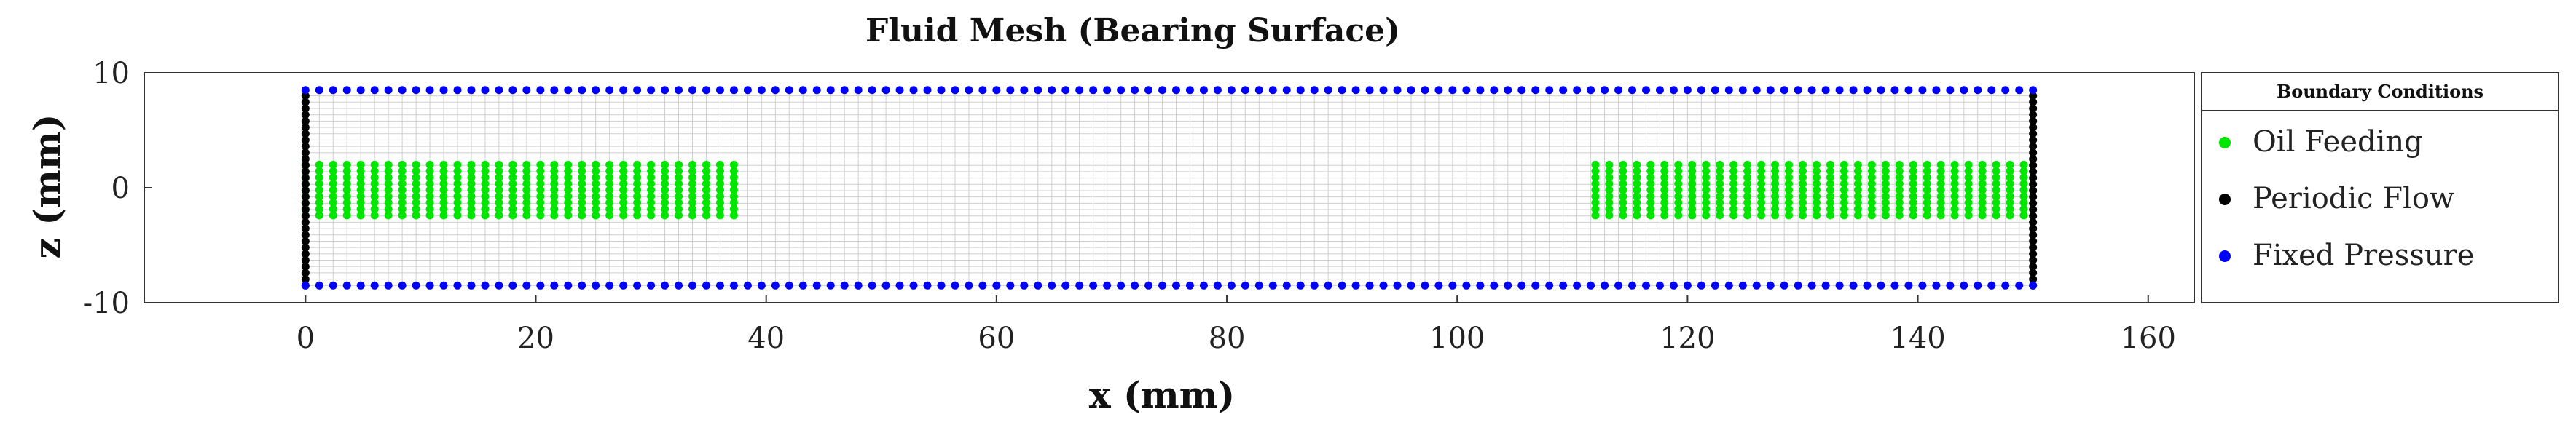  Describe the element at coordinates (120, 188) in the screenshot. I see `y-tick-label: 0` at that location.